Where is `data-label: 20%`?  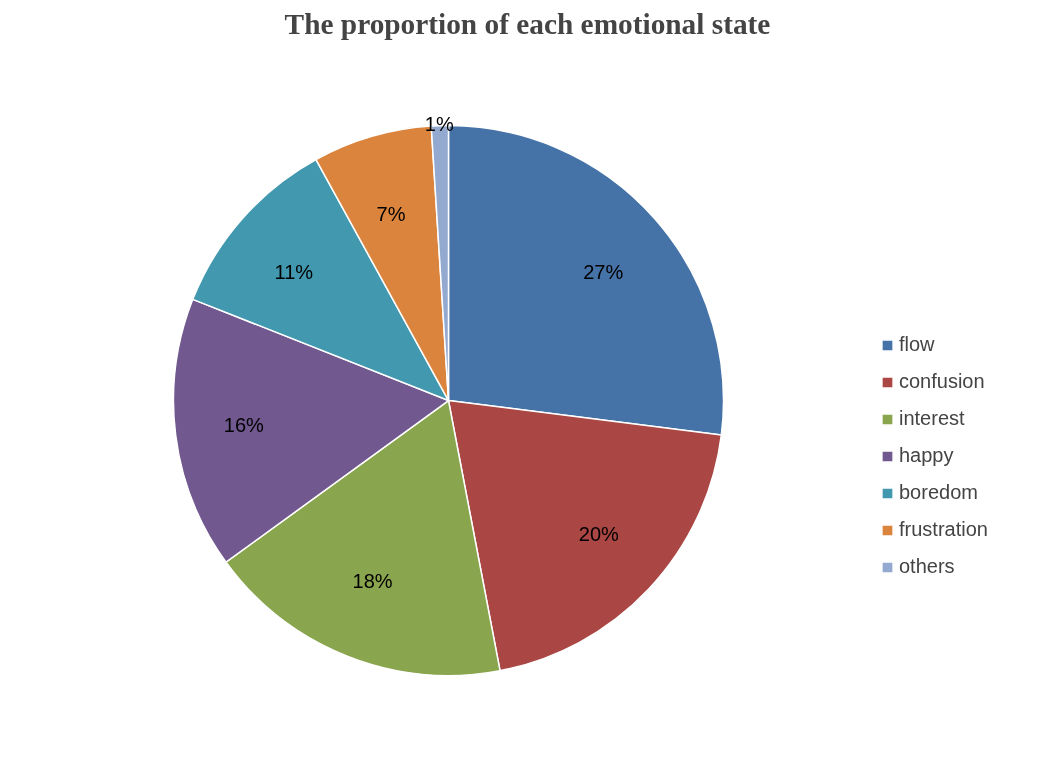 data-label: 20% is located at coordinates (599, 533).